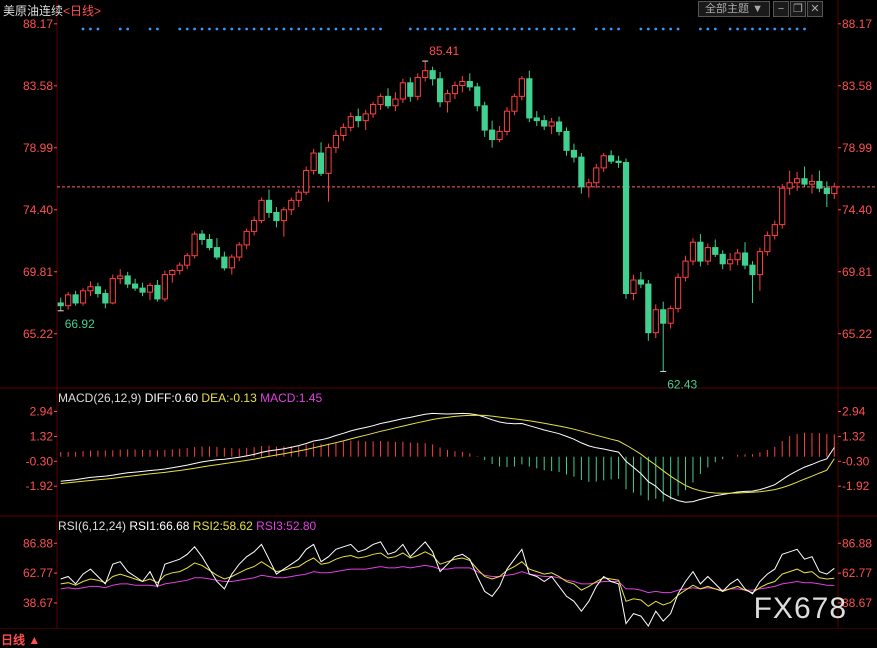 The width and height of the screenshot is (877, 648). Describe the element at coordinates (854, 412) in the screenshot. I see `y-tick-label-right: 2.94` at that location.